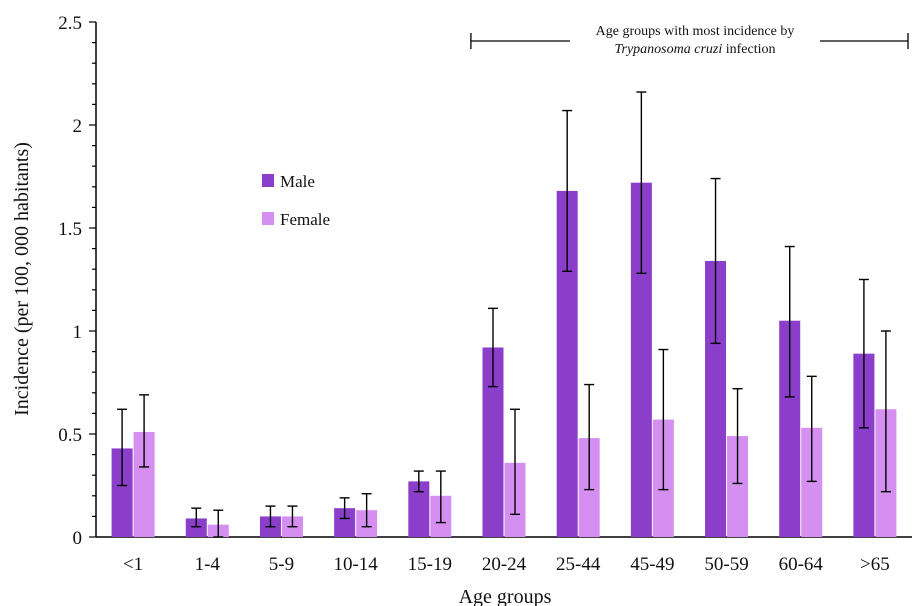  Describe the element at coordinates (578, 564) in the screenshot. I see `x-tick-label: 25-44` at that location.